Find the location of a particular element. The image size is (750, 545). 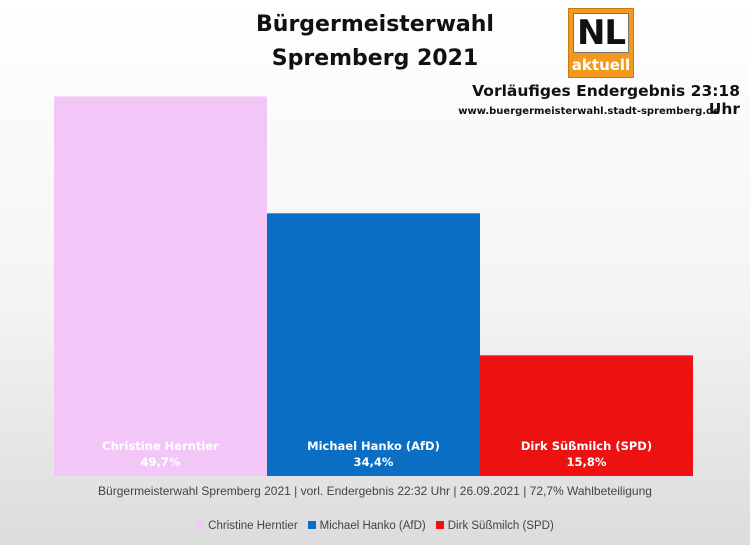

logo-aktuell-text: aktuell is located at coordinates (601, 65).